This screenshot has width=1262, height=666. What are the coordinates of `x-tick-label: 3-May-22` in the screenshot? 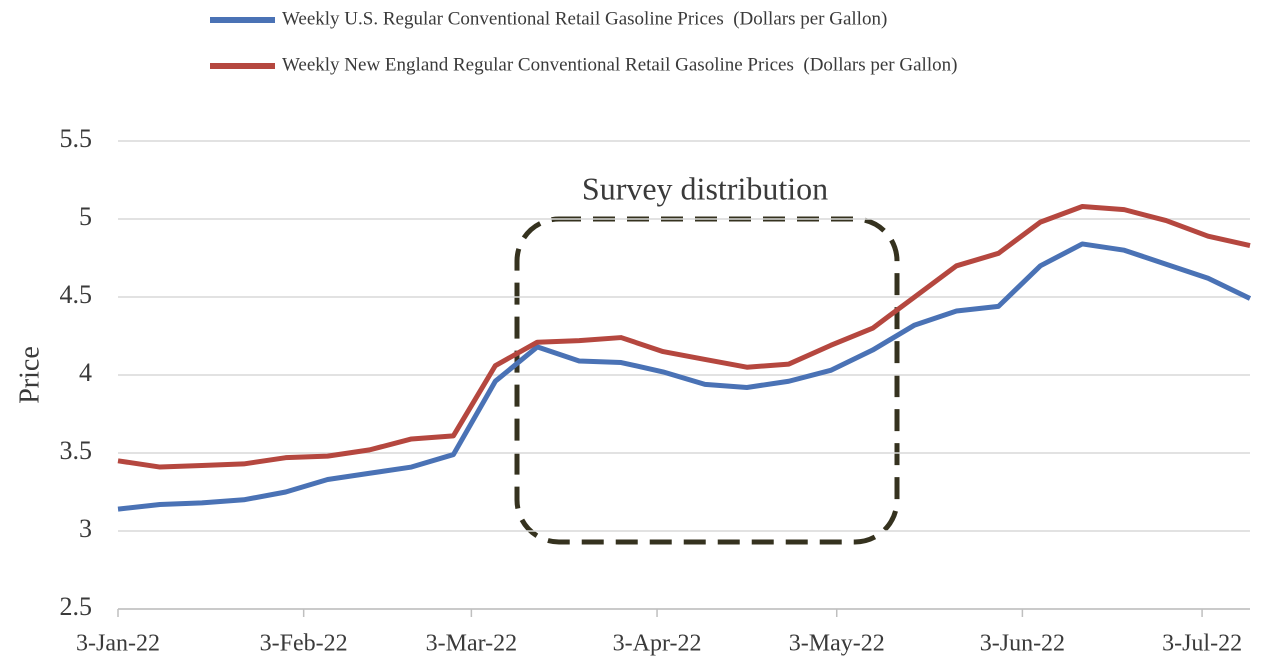 It's located at (837, 644).